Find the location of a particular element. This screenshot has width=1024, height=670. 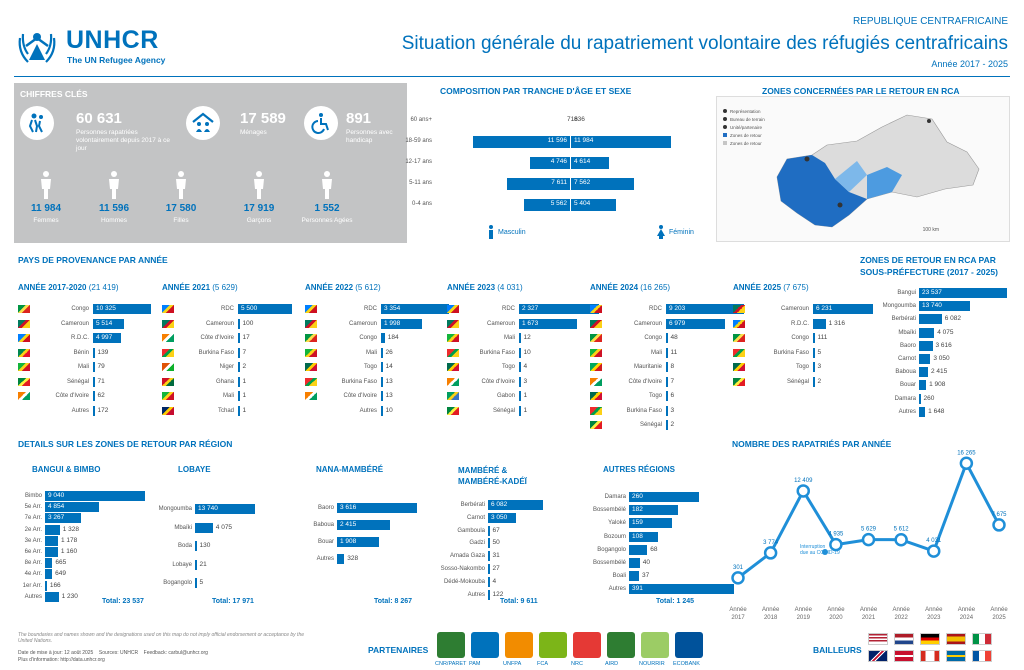

region-value: 67 is located at coordinates (496, 530).